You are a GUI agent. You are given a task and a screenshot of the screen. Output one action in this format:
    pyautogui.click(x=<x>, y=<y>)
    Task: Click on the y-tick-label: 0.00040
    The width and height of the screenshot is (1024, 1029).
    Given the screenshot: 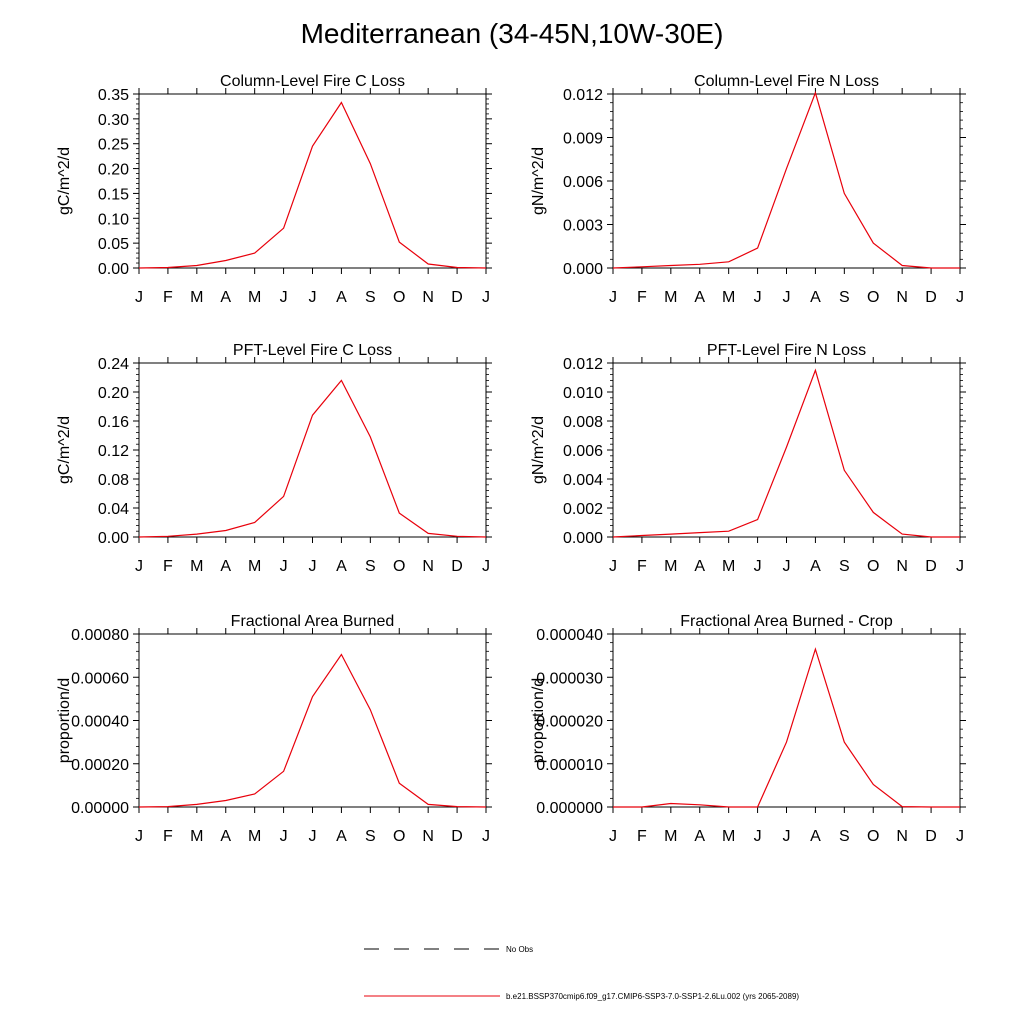 What is the action you would take?
    pyautogui.click(x=100, y=722)
    